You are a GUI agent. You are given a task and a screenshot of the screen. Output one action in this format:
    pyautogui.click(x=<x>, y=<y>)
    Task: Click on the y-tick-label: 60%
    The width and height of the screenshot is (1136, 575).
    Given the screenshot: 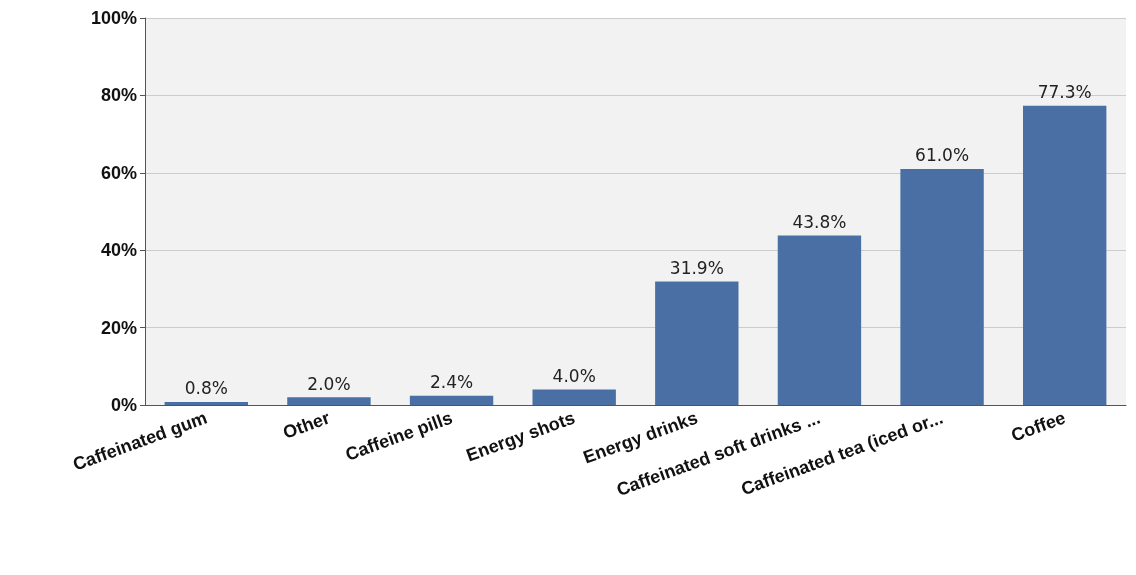 What is the action you would take?
    pyautogui.click(x=118, y=172)
    